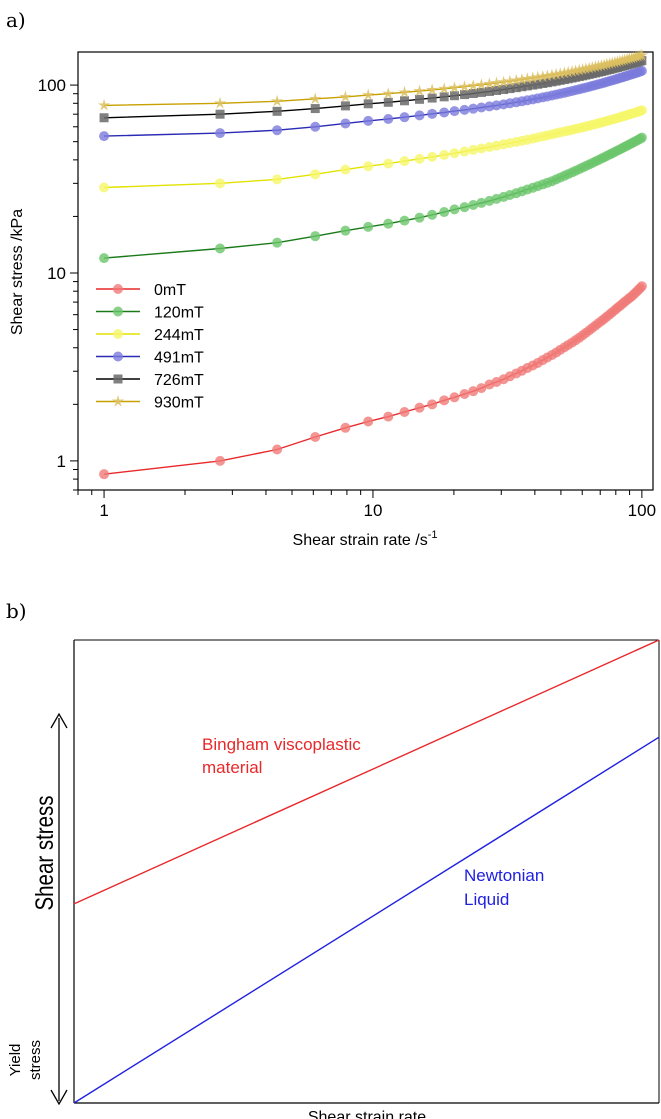 This screenshot has height=1119, width=661. I want to click on legend-label-120mt: 120mT, so click(179, 313).